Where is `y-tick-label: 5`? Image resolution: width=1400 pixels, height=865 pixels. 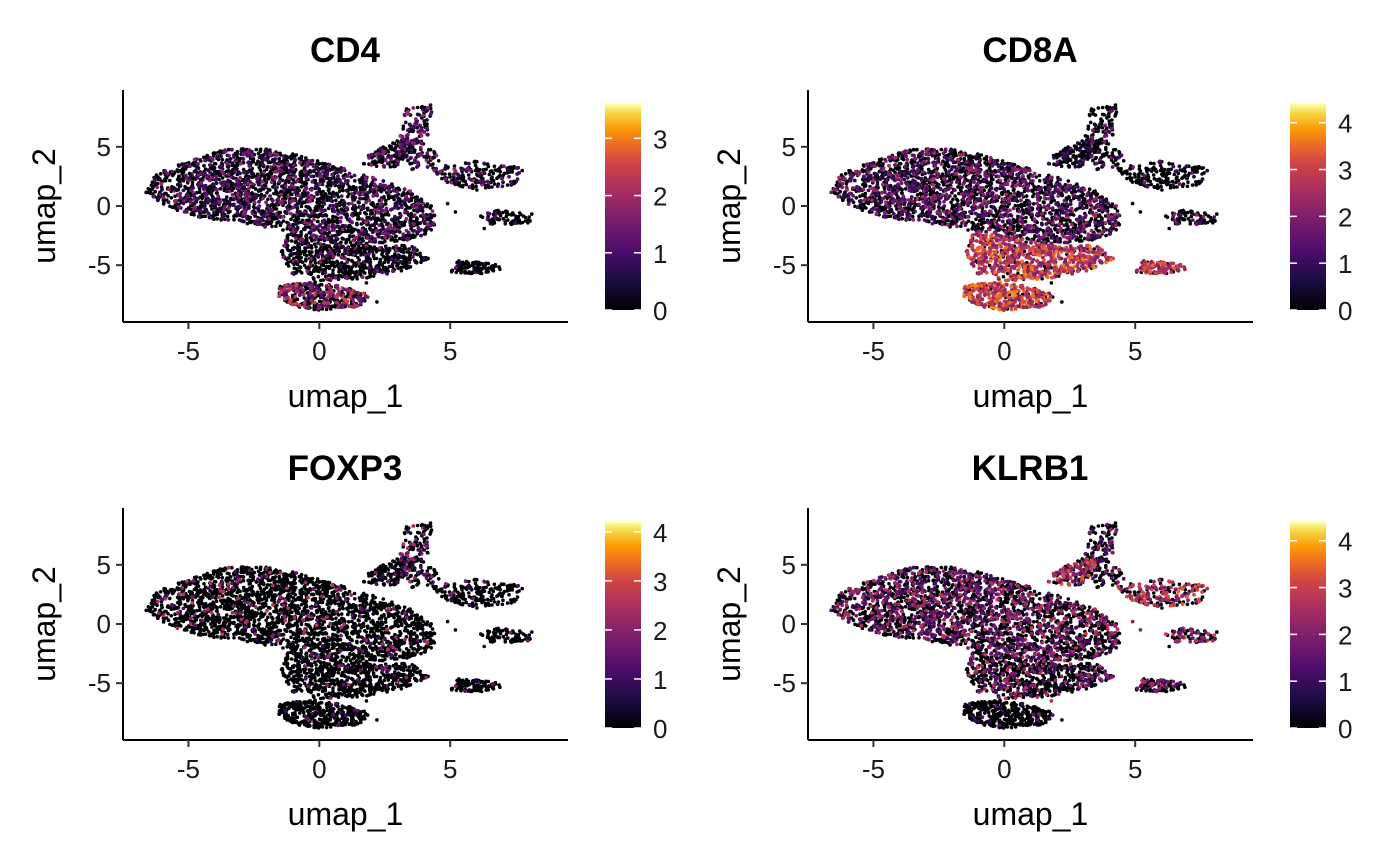
y-tick-label: 5 is located at coordinates (104, 147).